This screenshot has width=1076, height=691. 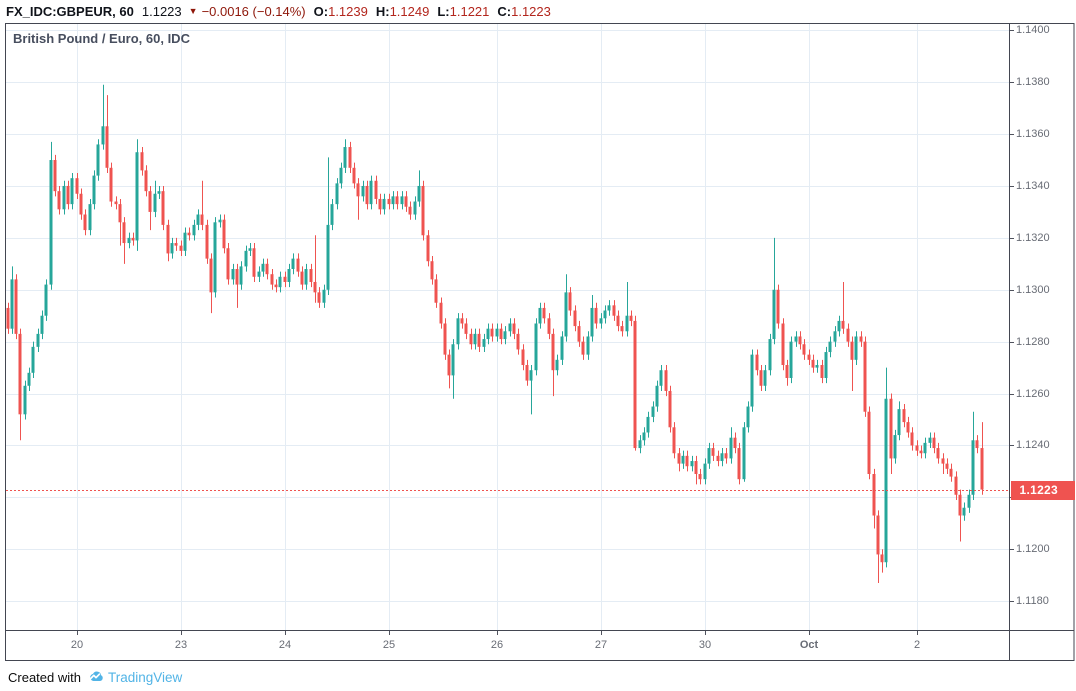 What do you see at coordinates (504, 11) in the screenshot?
I see `close-label: C:` at bounding box center [504, 11].